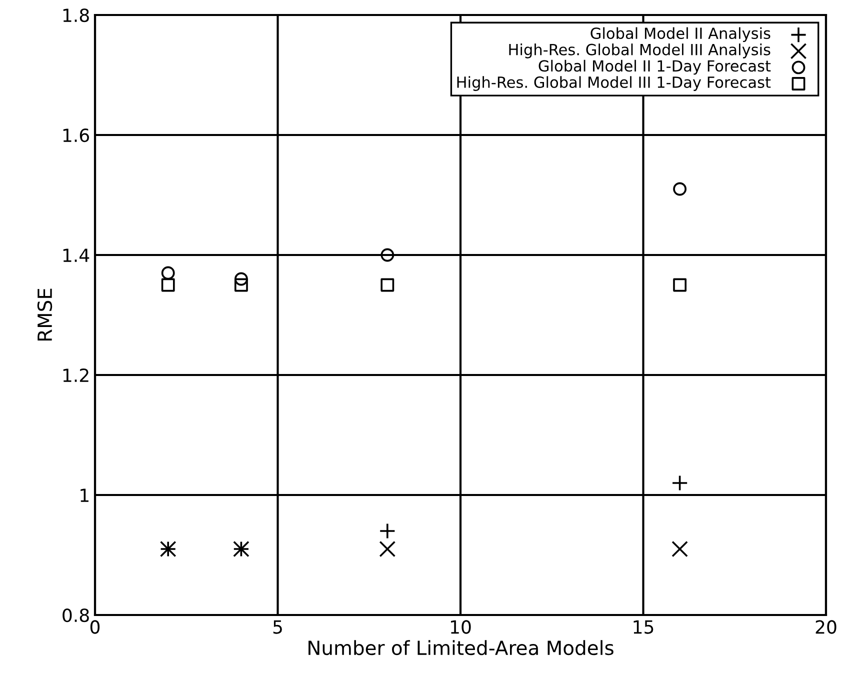 This screenshot has width=846, height=675. I want to click on x-axis-title: Number of Limited-Area Models, so click(461, 648).